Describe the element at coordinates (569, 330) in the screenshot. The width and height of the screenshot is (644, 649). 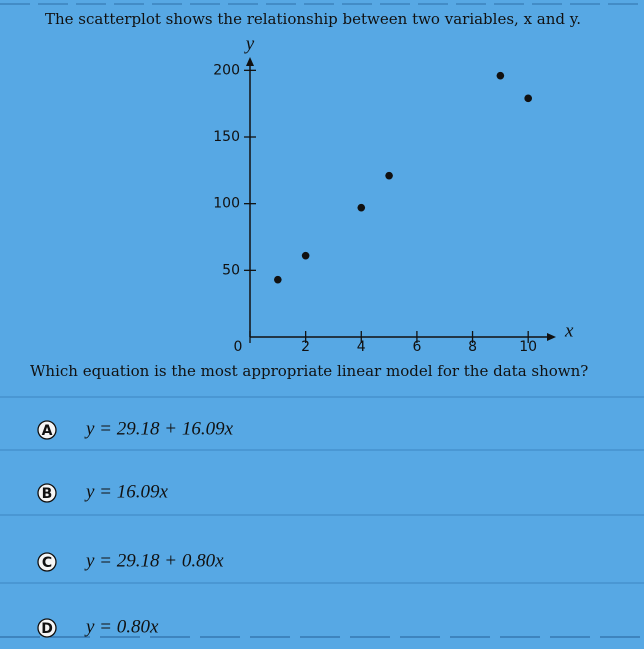
I see `x-axis-label: x` at that location.